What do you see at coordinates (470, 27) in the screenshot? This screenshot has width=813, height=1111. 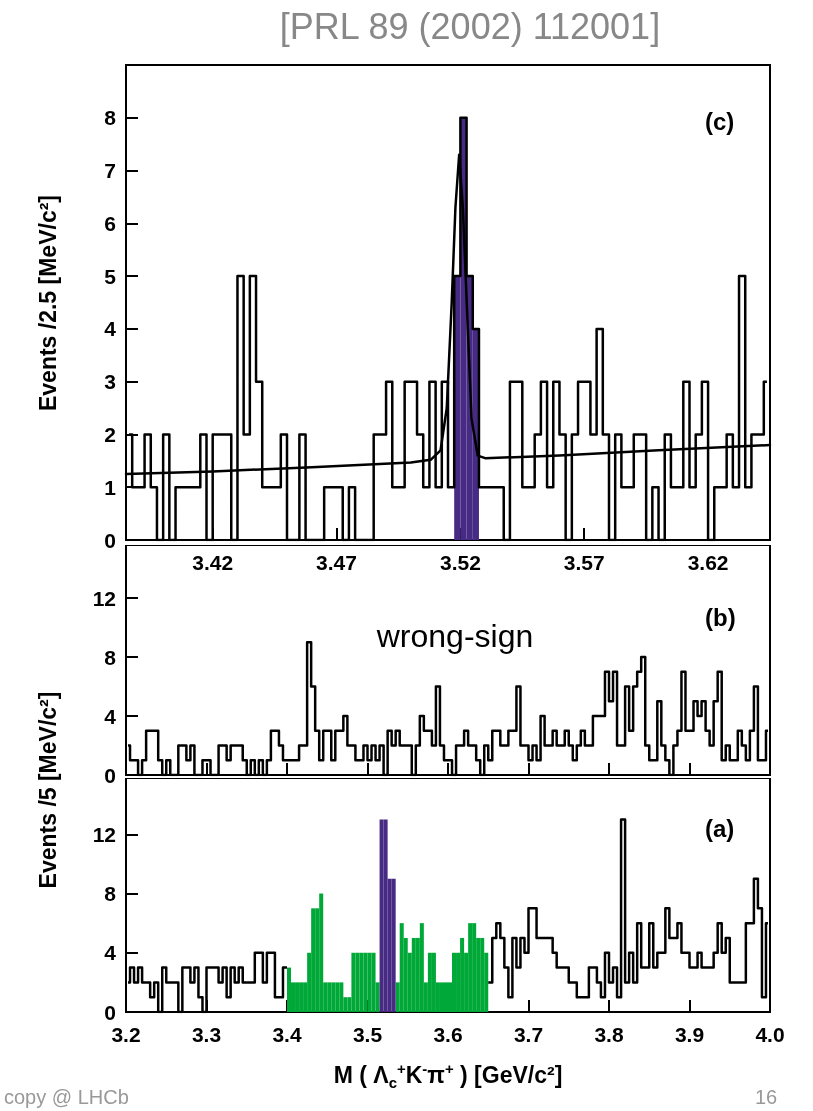 I see `chart-title: [PRL 89 (2002) 112001]` at bounding box center [470, 27].